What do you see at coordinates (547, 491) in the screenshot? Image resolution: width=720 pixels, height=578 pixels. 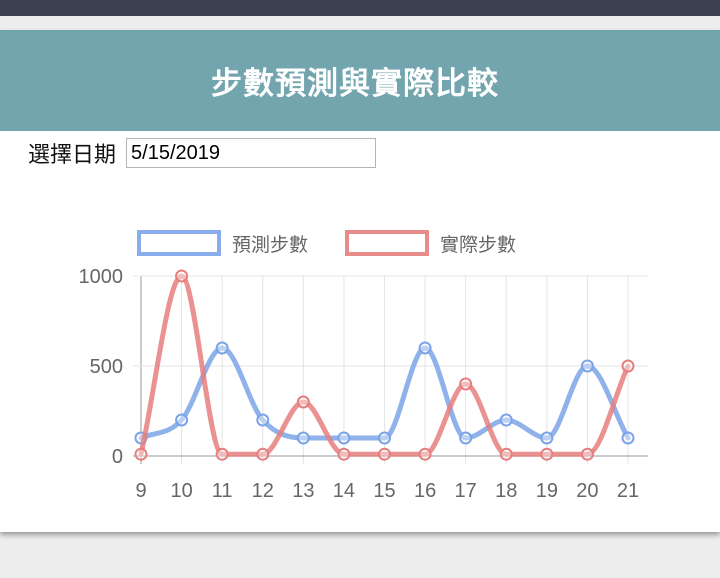 I see `x-tick-label: 19` at bounding box center [547, 491].